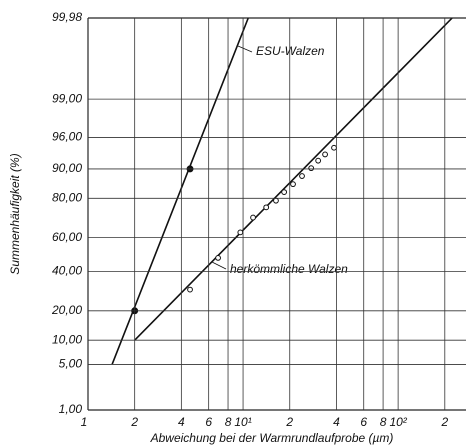 The width and height of the screenshot is (466, 448). I want to click on y-tick-label: 90,00, so click(67, 168).